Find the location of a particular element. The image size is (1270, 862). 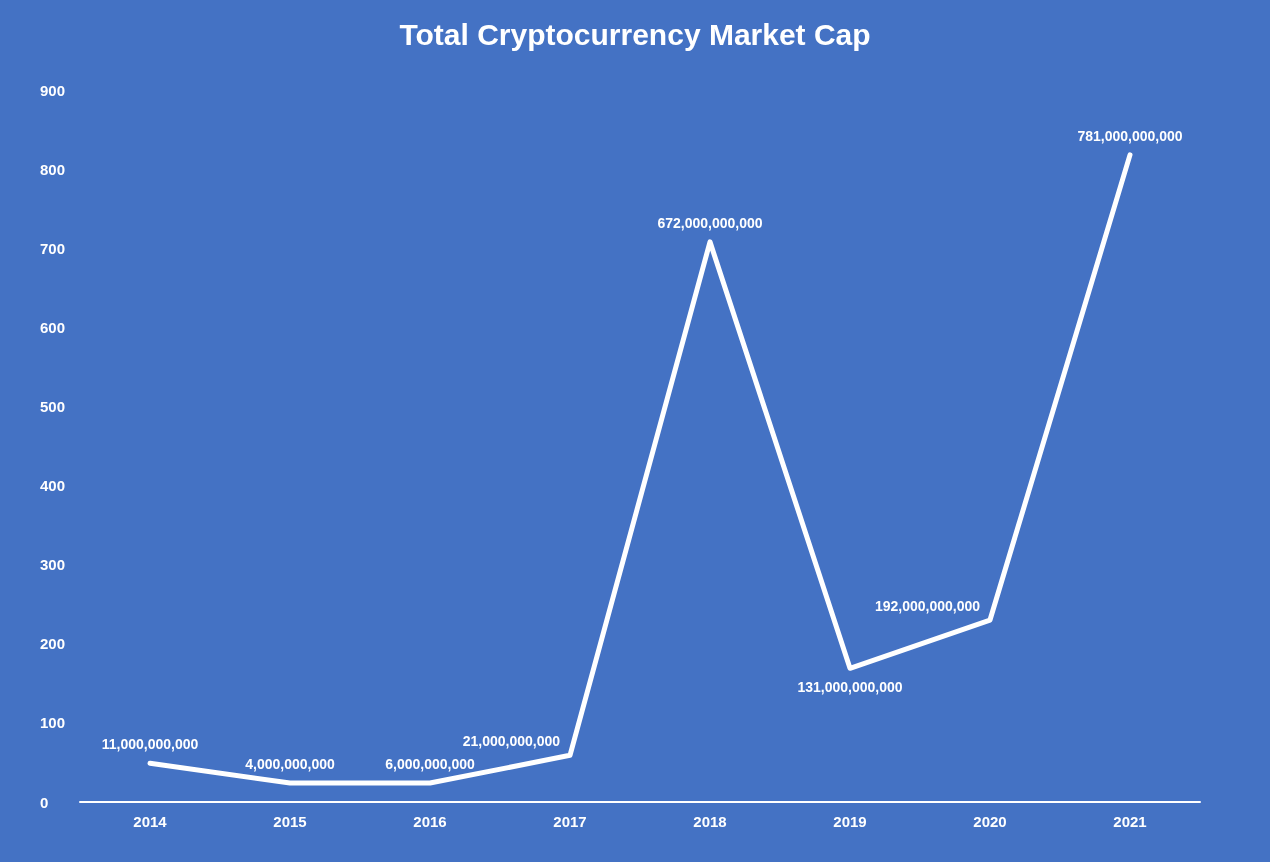

x-tick-label: 2019 is located at coordinates (850, 821).